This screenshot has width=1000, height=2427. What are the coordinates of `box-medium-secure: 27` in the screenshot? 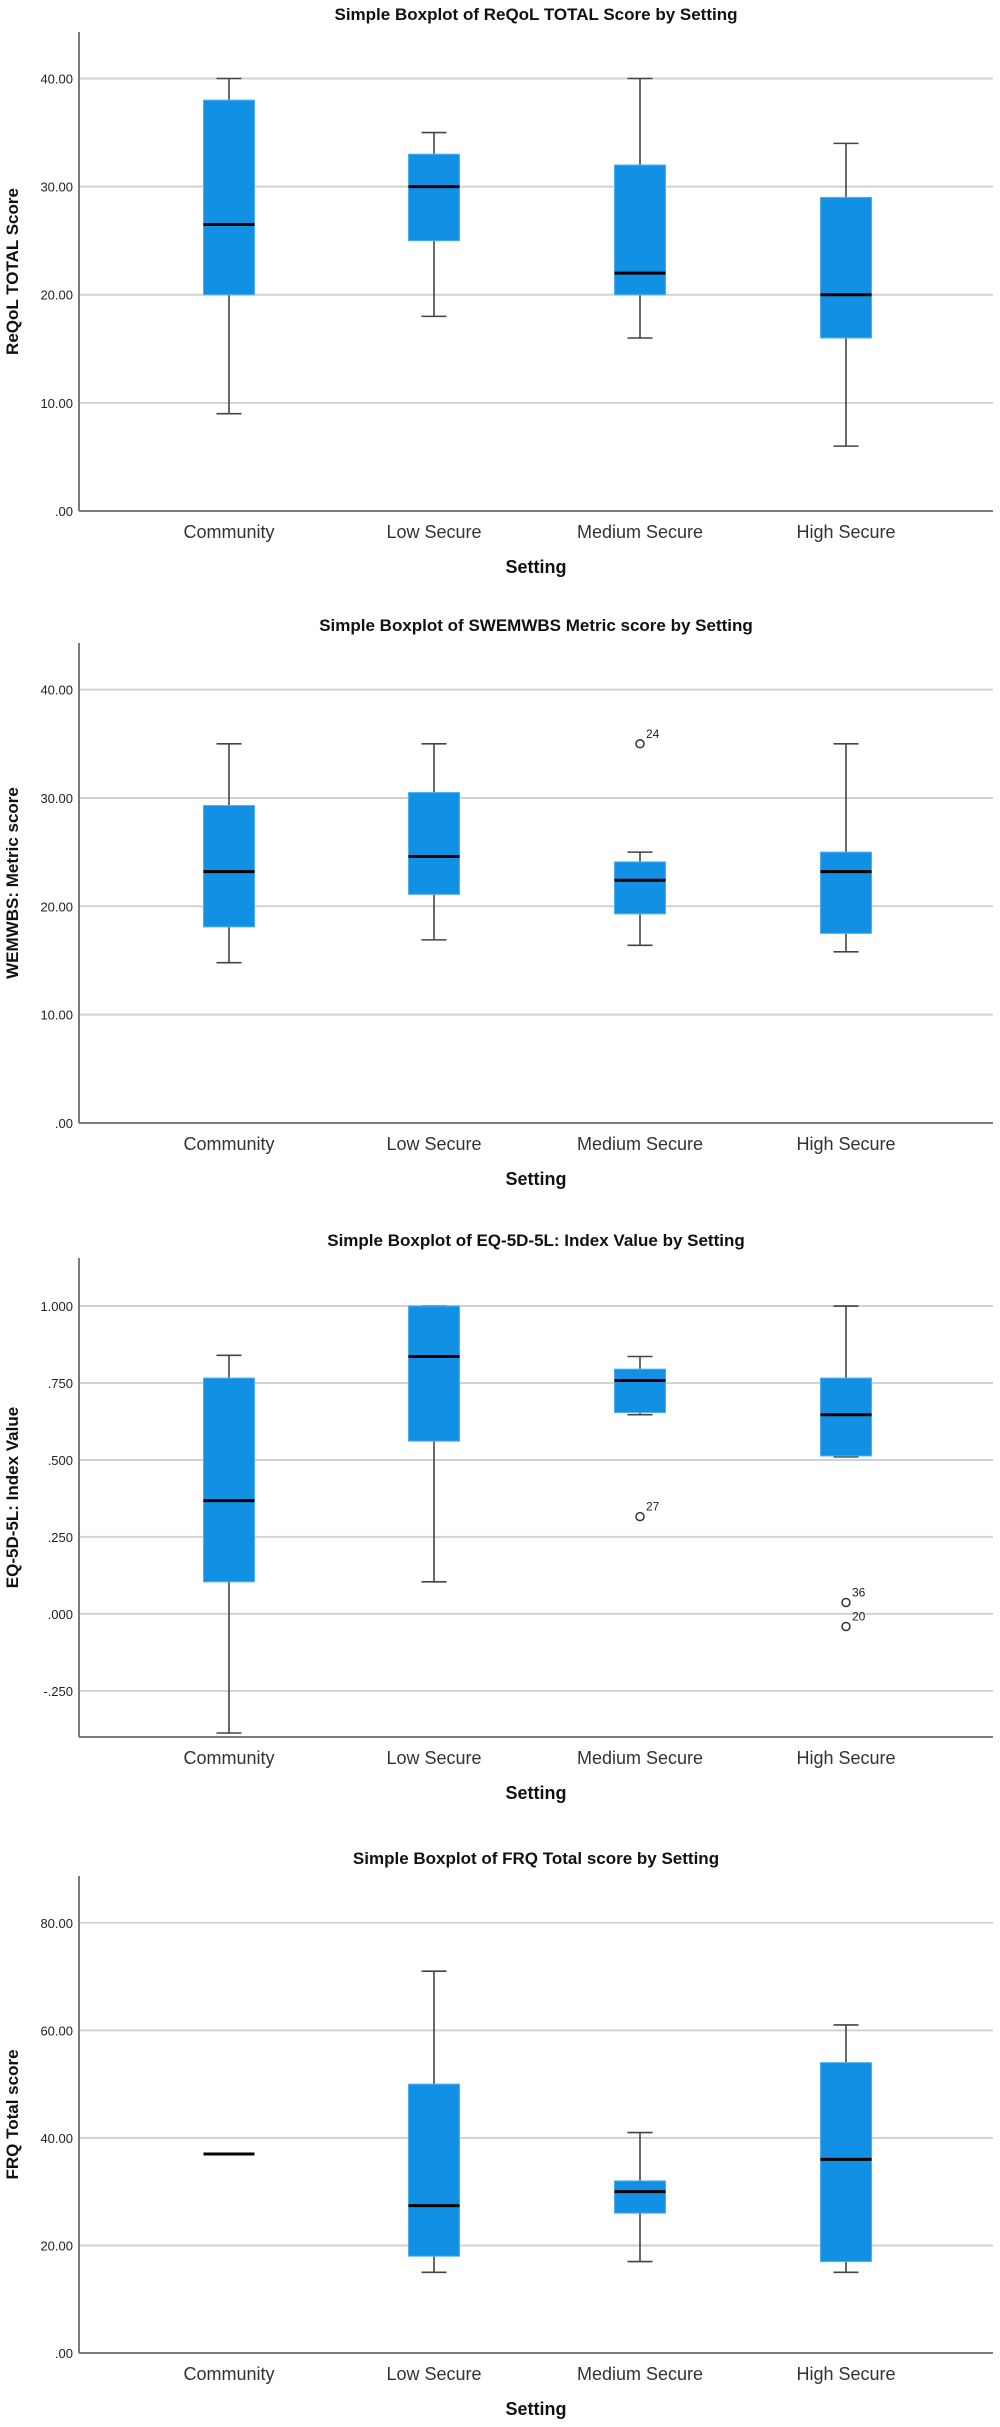 It's located at (640, 1438).